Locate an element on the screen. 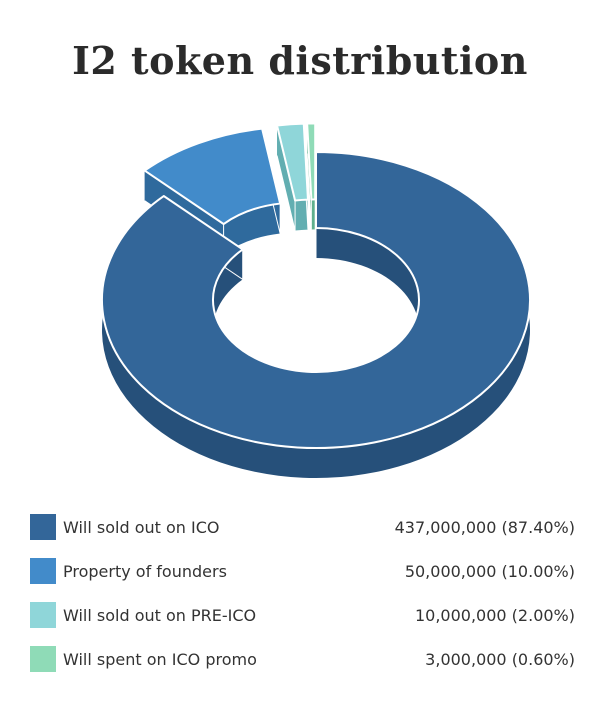  legend-value: 50,000,000 (10.00%) is located at coordinates (489, 571).